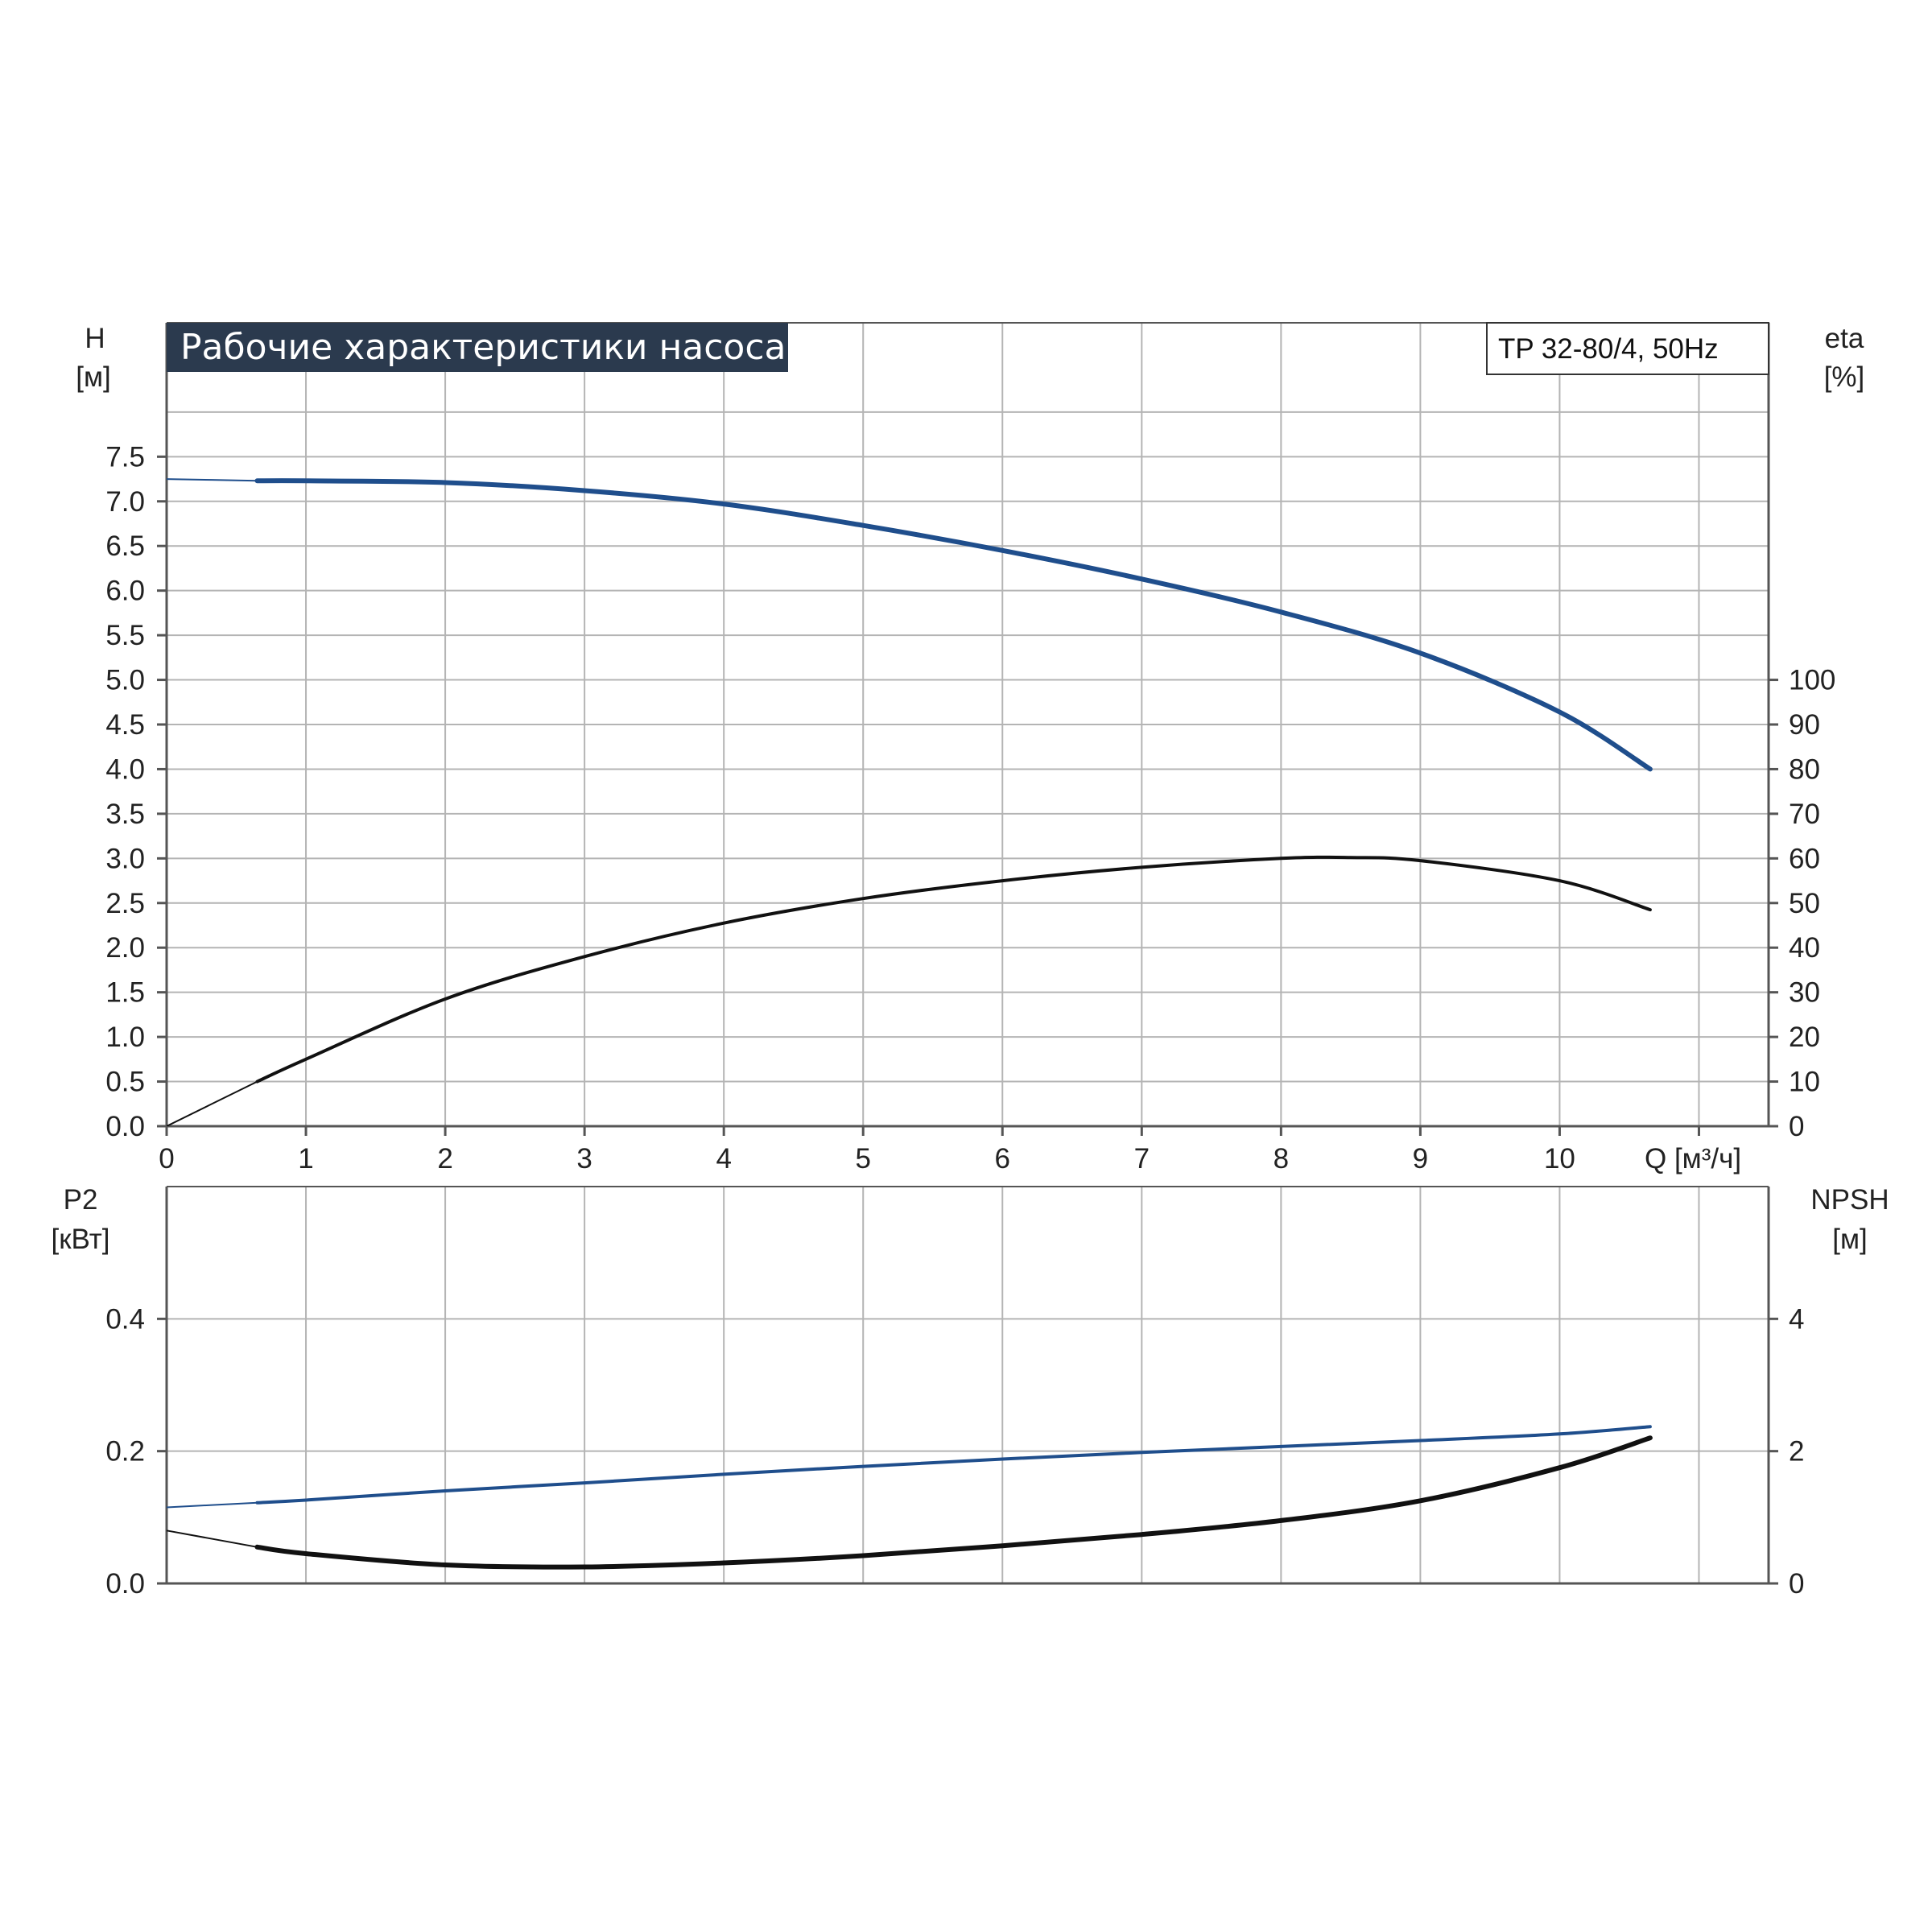 The image size is (1932, 1932). I want to click on efficiency-axis-tick-label: 70, so click(1804, 814).